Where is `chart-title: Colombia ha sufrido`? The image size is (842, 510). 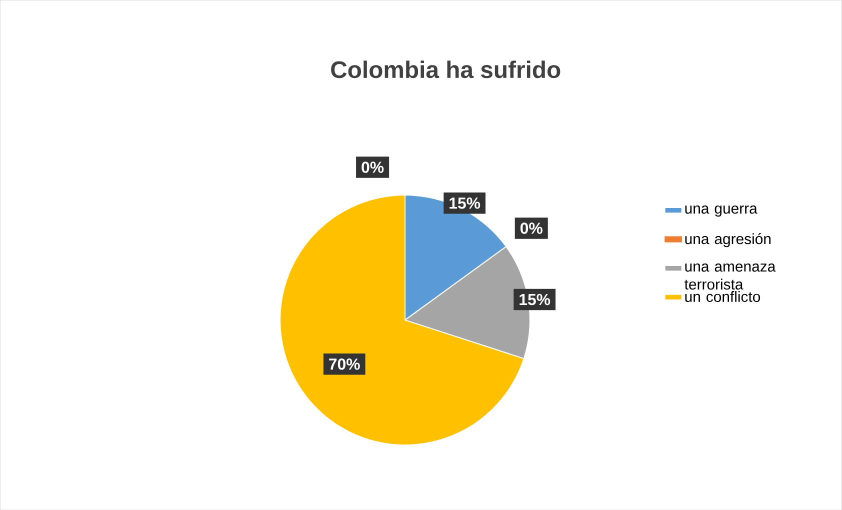
chart-title: Colombia ha sufrido is located at coordinates (445, 69).